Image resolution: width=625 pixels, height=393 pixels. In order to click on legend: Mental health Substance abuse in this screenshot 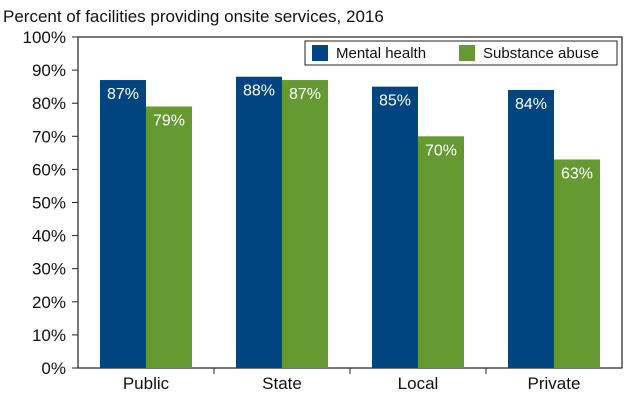, I will do `click(461, 53)`.